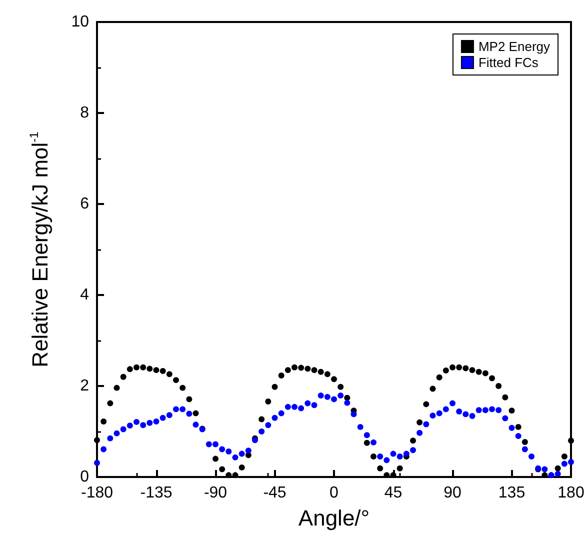  Describe the element at coordinates (85, 295) in the screenshot. I see `y-tick-label: 4` at that location.